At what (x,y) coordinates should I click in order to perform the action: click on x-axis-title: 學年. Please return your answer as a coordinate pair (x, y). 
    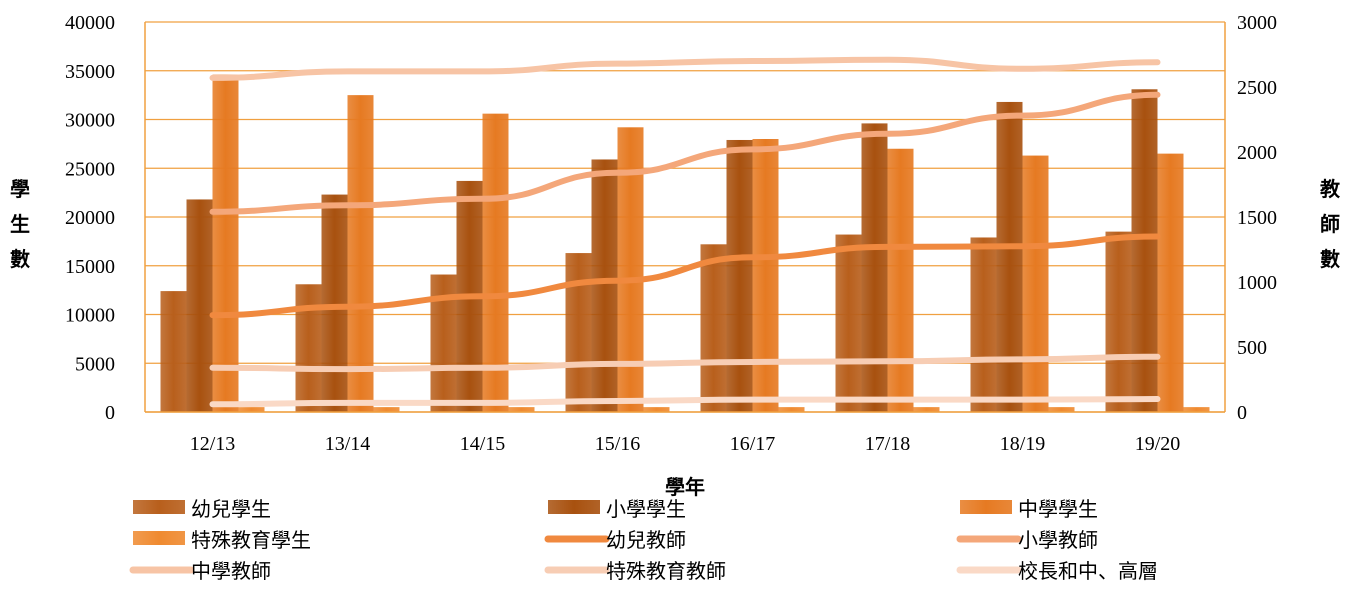
    Looking at the image, I should click on (685, 487).